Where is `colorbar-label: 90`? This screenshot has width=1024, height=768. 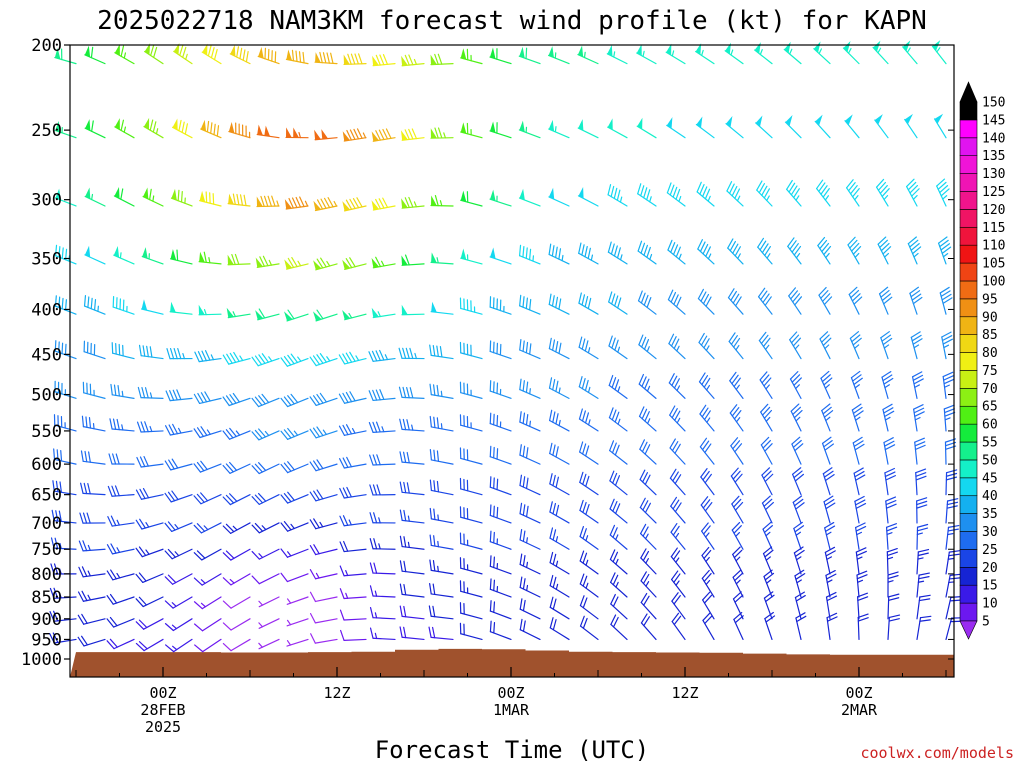 colorbar-label: 90 is located at coordinates (990, 317).